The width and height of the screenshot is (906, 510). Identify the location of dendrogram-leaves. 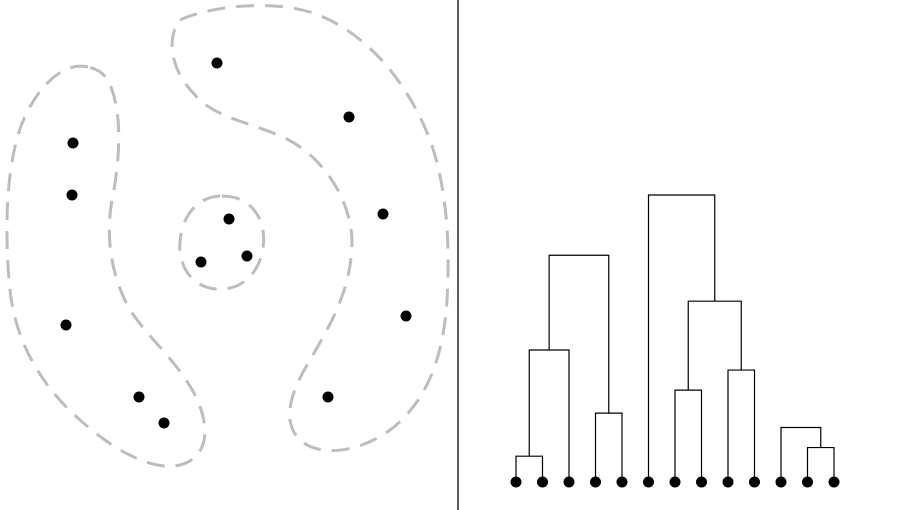
(675, 482).